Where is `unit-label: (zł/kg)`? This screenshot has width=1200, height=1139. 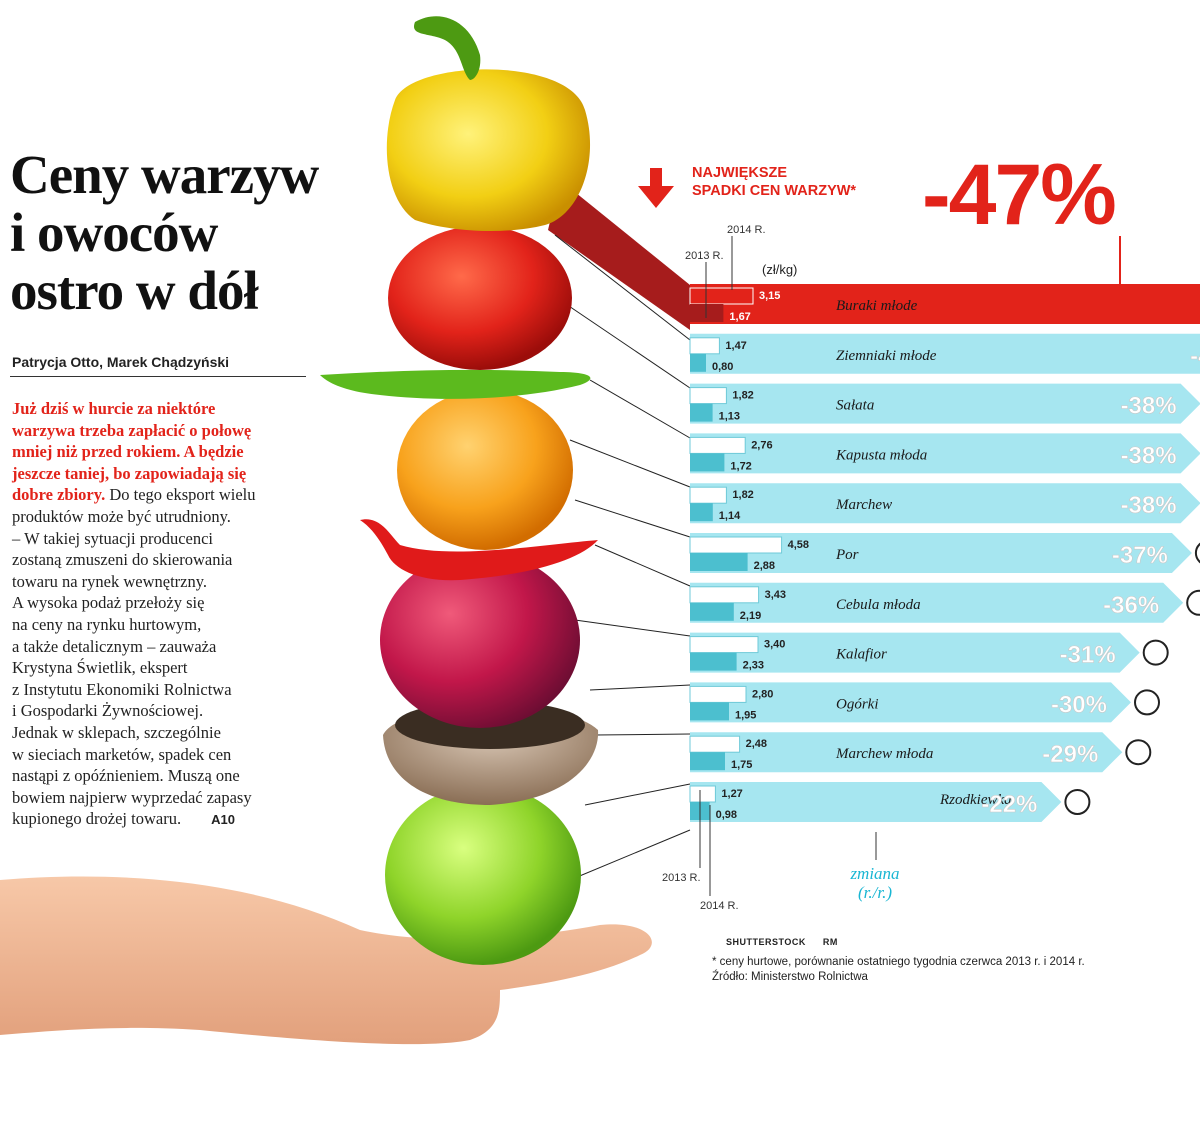 unit-label: (zł/kg) is located at coordinates (780, 269).